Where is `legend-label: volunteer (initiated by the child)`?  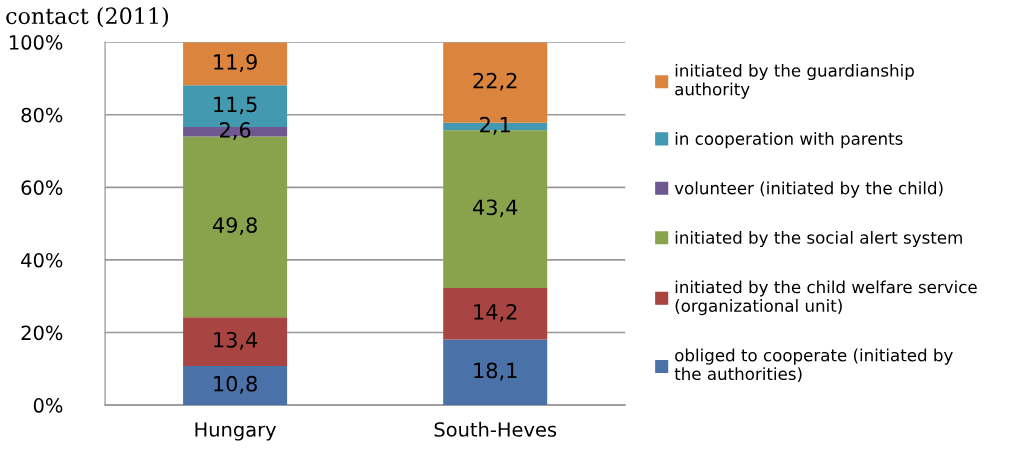 legend-label: volunteer (initiated by the child) is located at coordinates (808, 189).